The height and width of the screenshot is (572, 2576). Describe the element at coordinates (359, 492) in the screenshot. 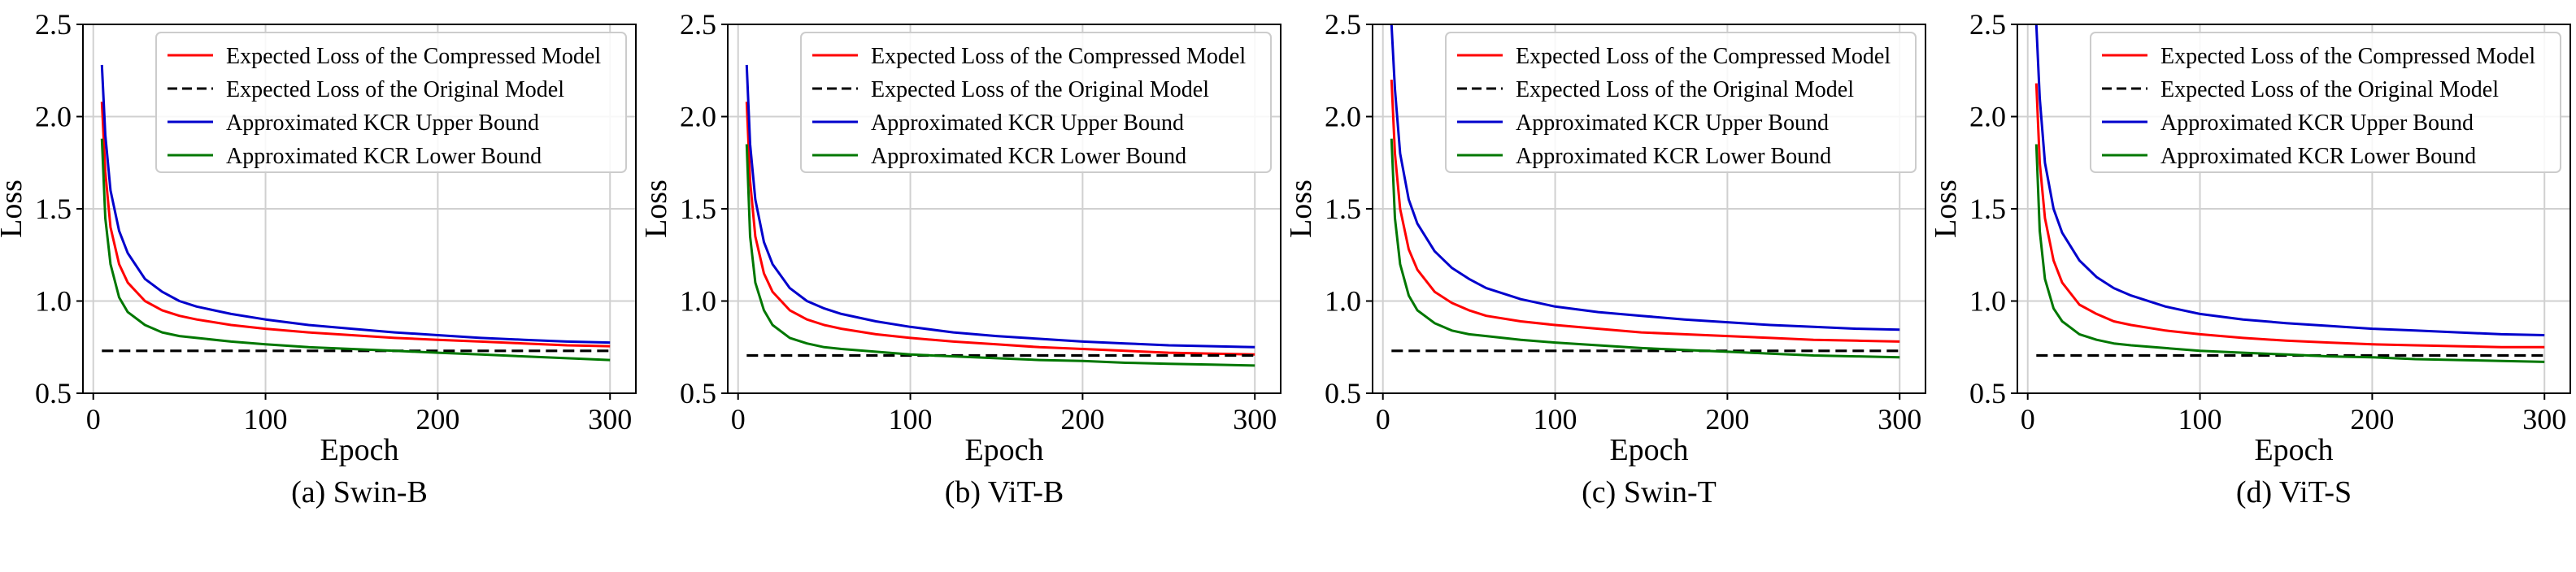

I see `panel-caption: (a) Swin-B` at that location.